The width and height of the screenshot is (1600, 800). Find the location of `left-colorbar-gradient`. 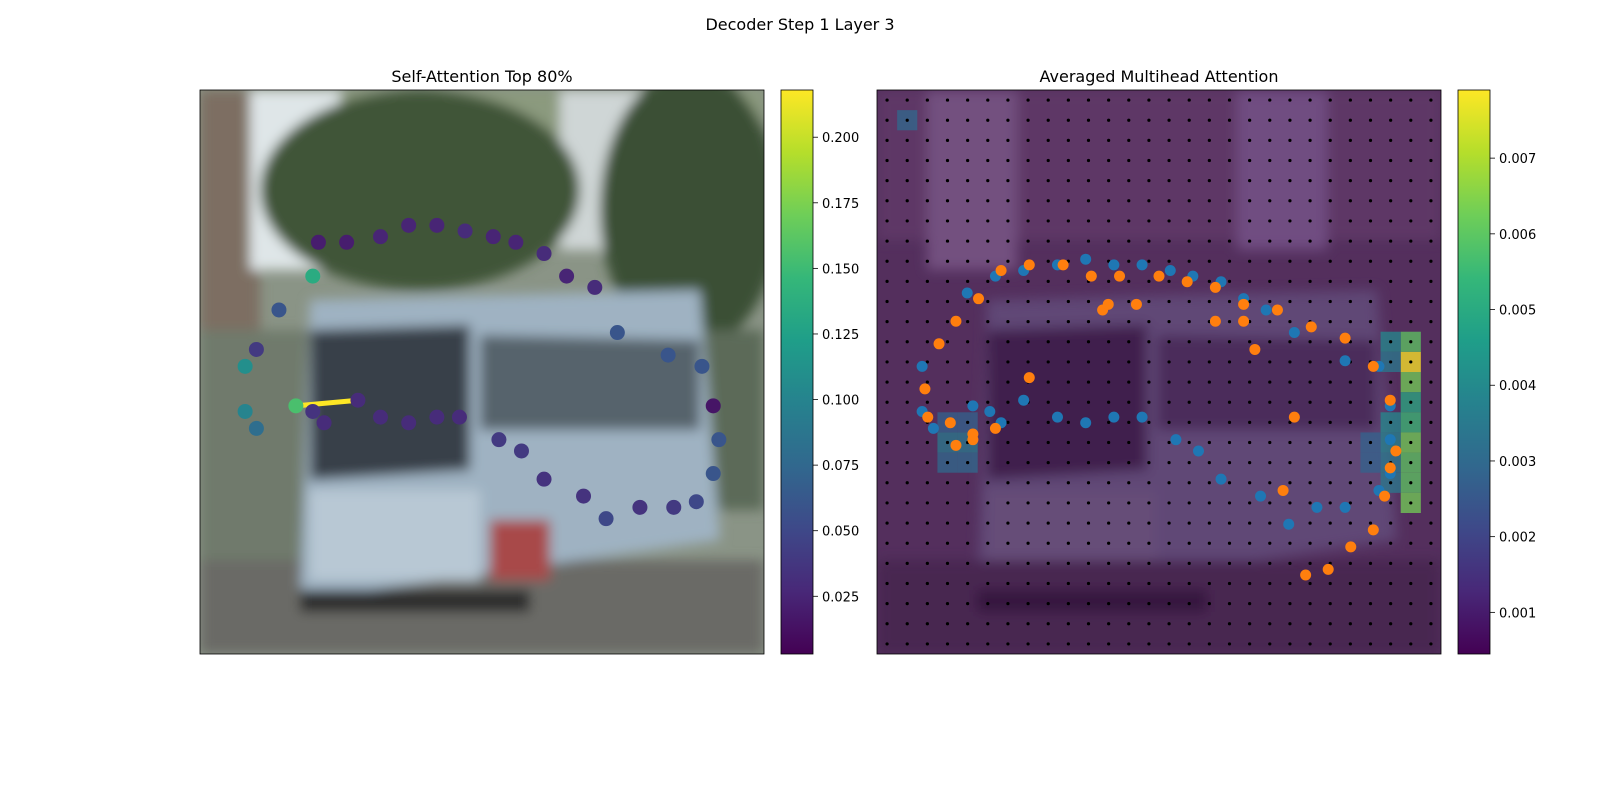

left-colorbar-gradient is located at coordinates (797, 372).